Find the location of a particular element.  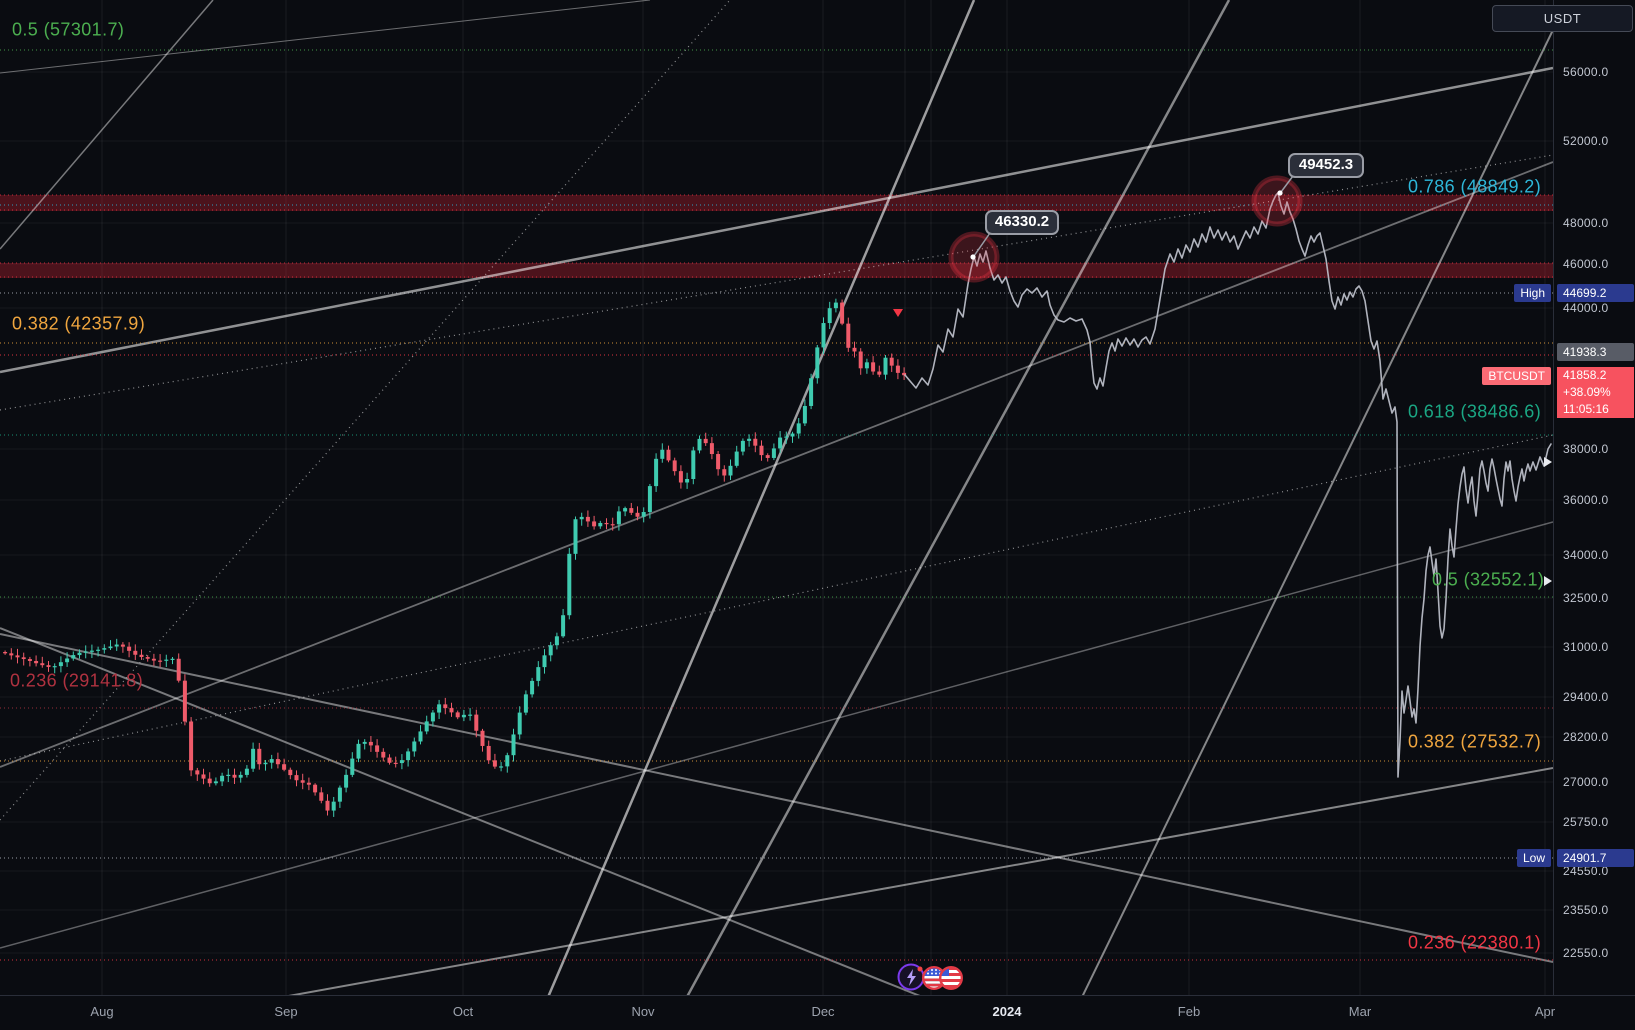

fib-level-label: 0.618 (38486.6) is located at coordinates (1475, 411).